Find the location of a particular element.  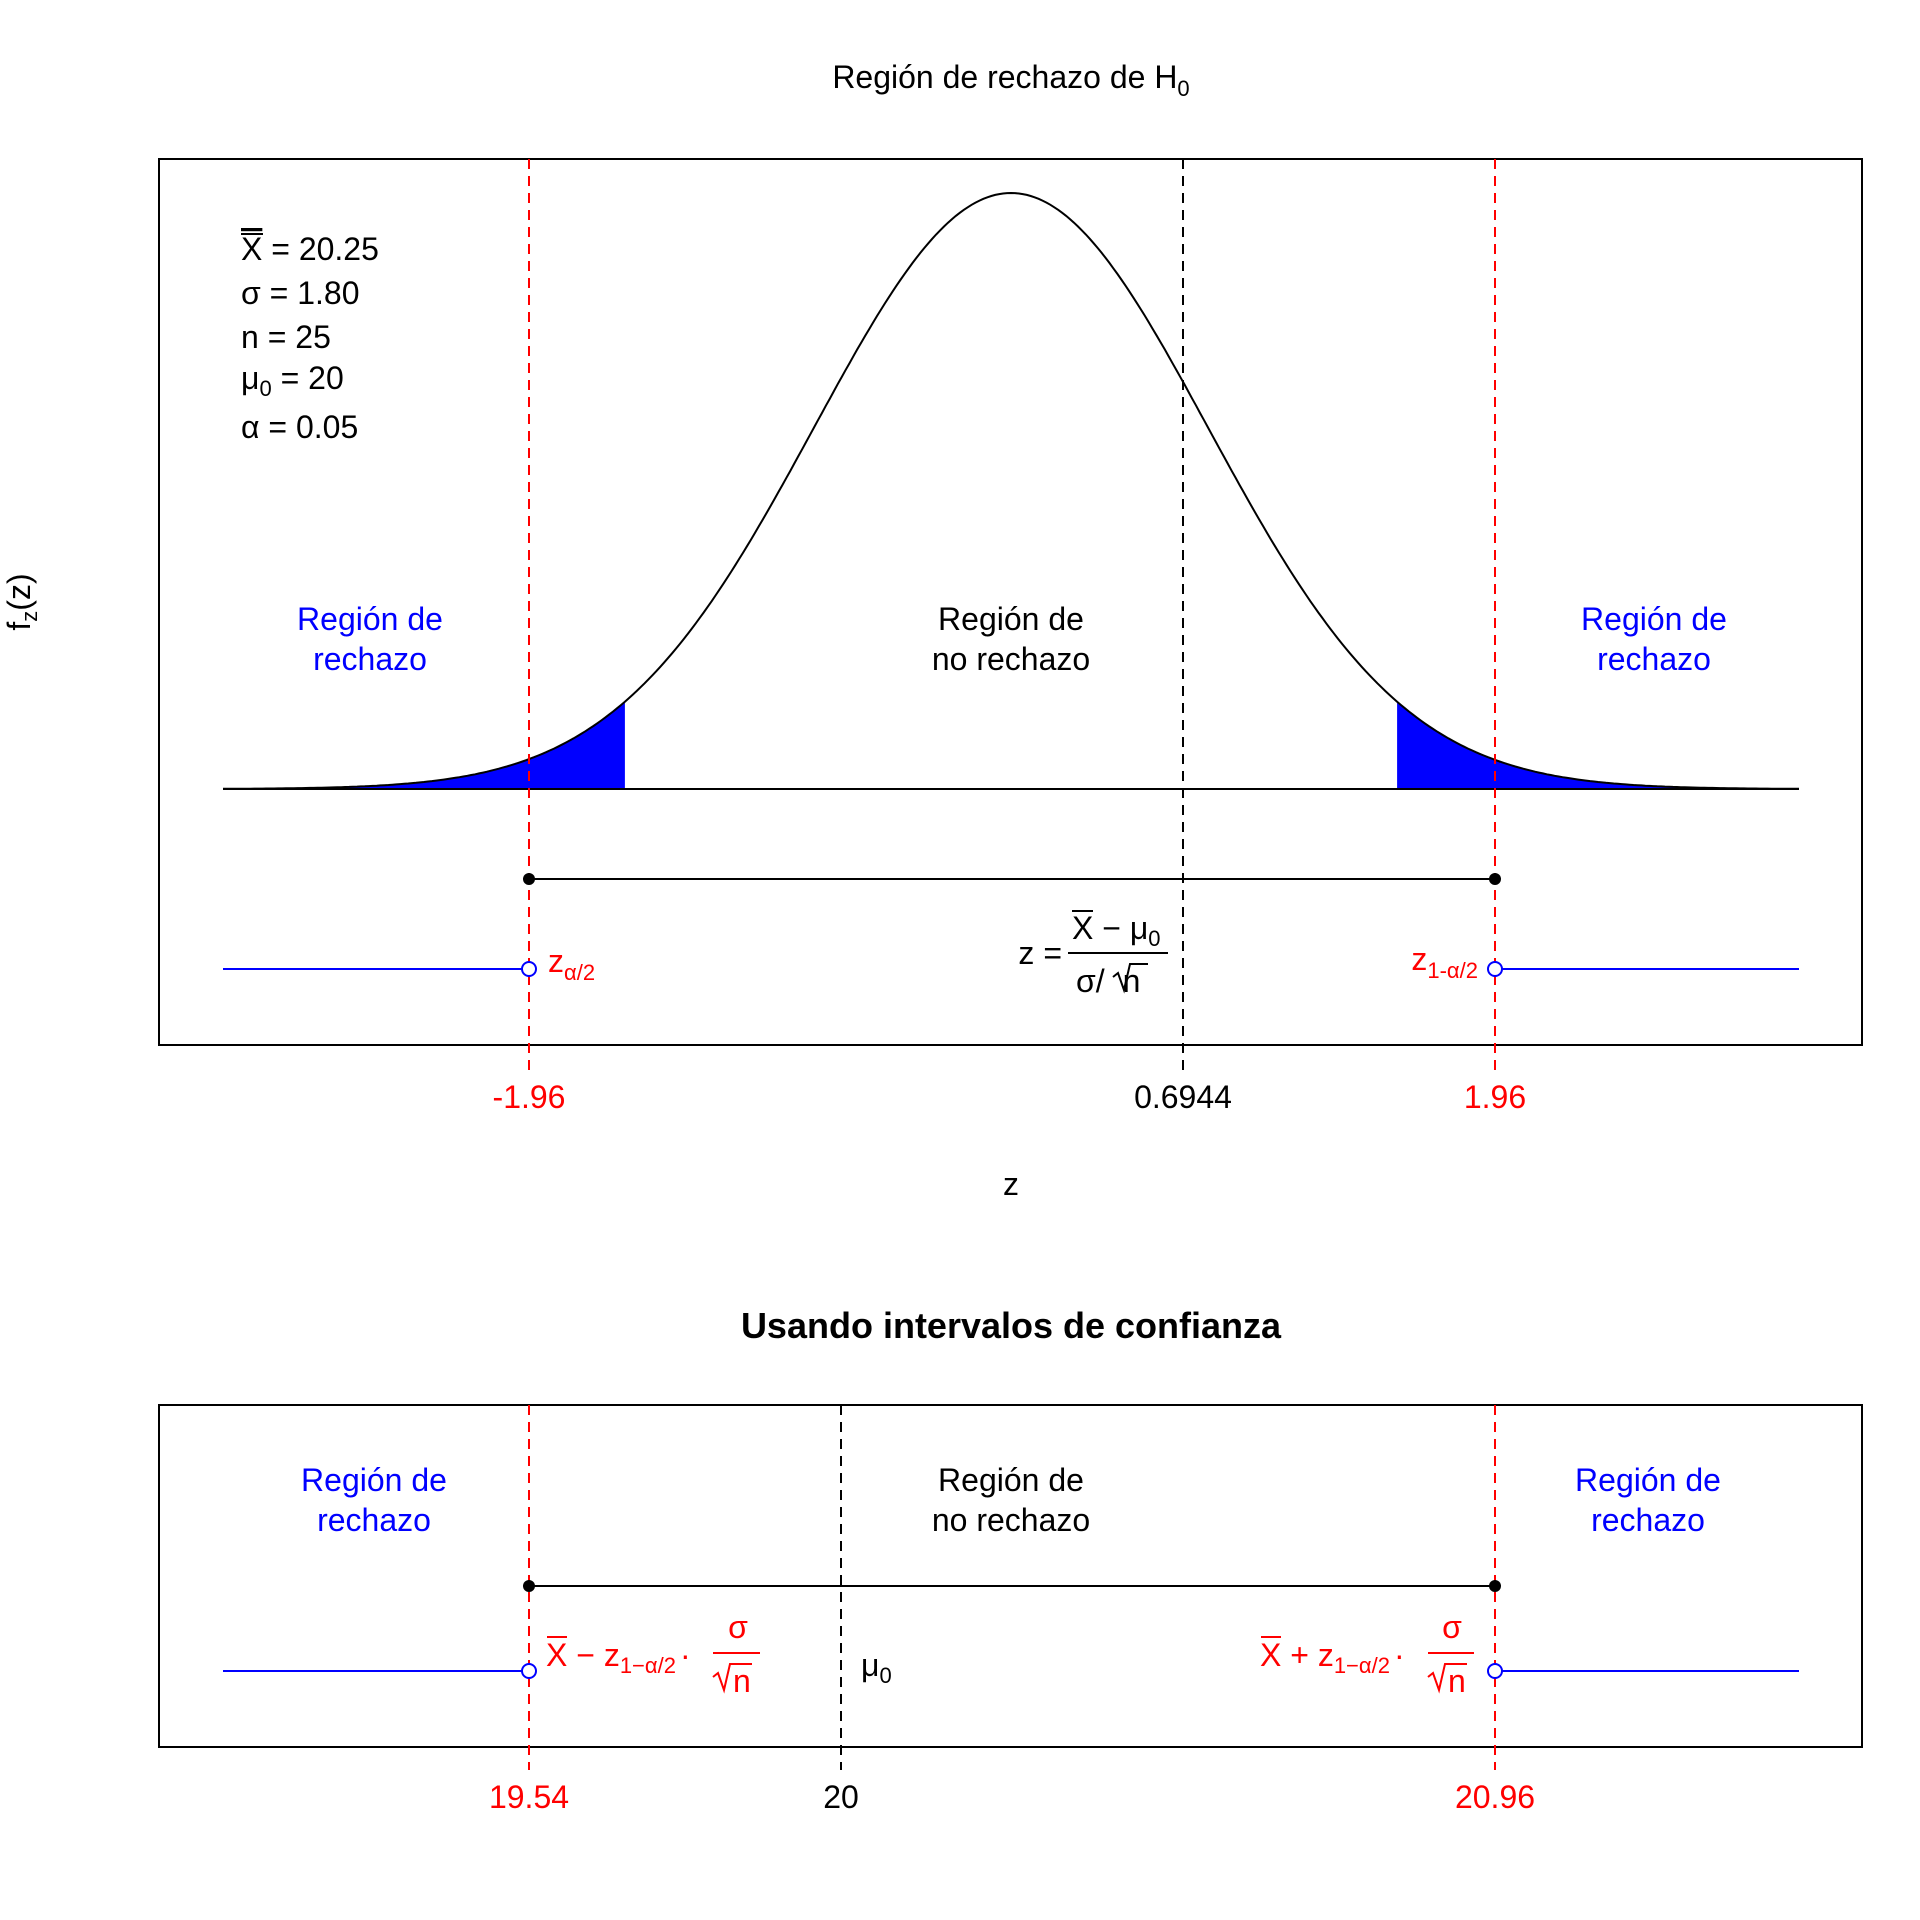

tick-label-upper: 1.96 is located at coordinates (1495, 1097).